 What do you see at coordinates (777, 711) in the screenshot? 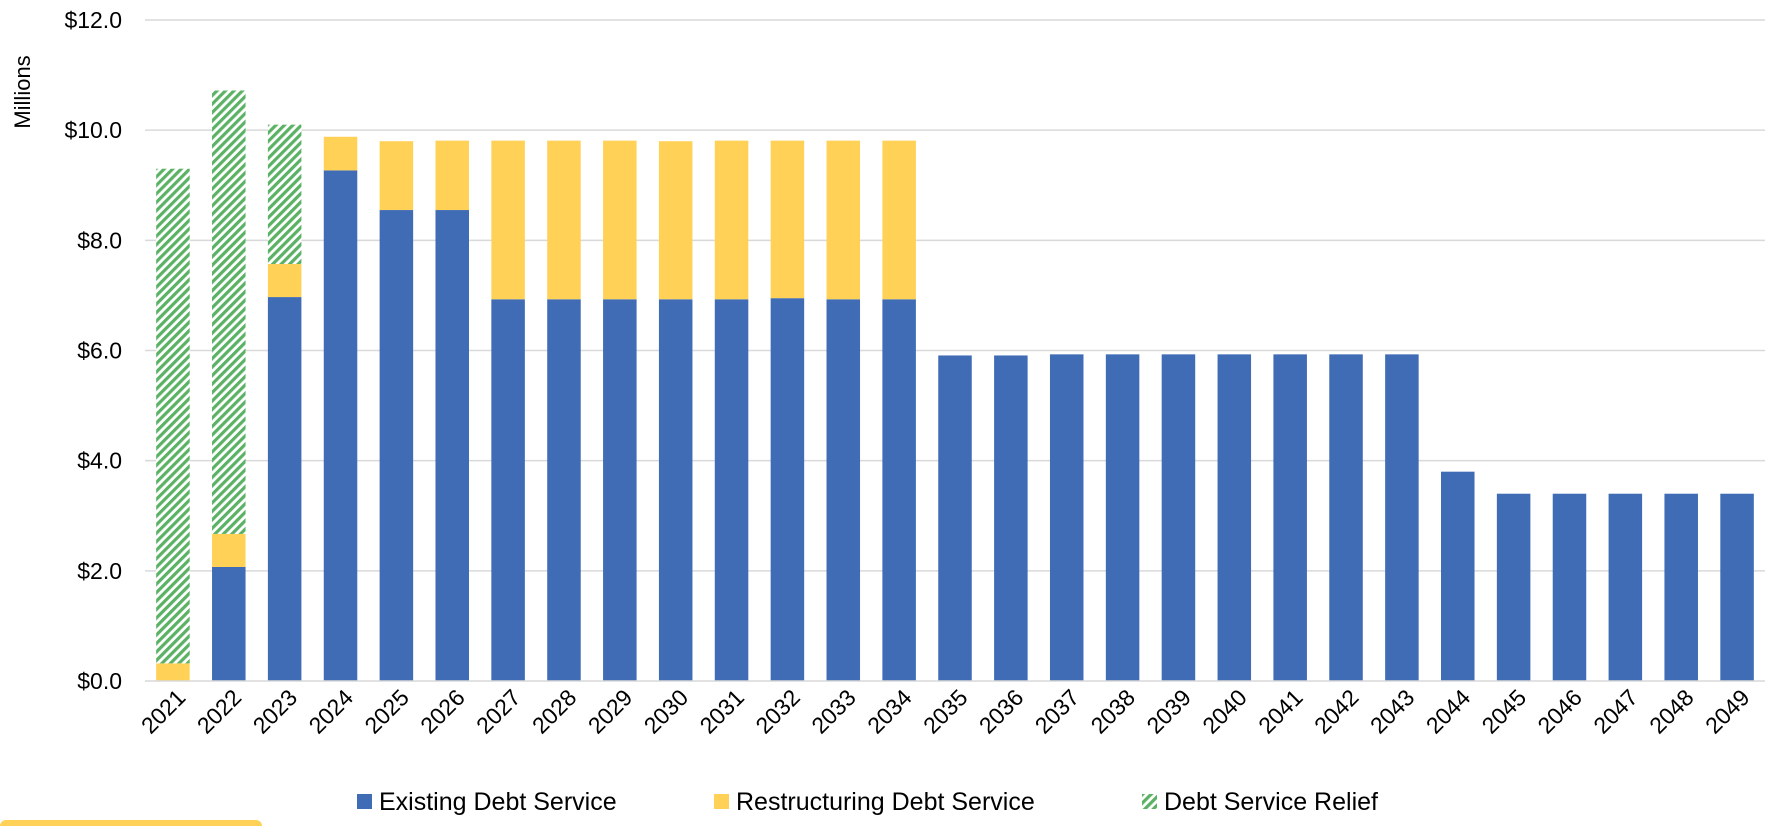
I see `x-tick-label: 2032` at bounding box center [777, 711].